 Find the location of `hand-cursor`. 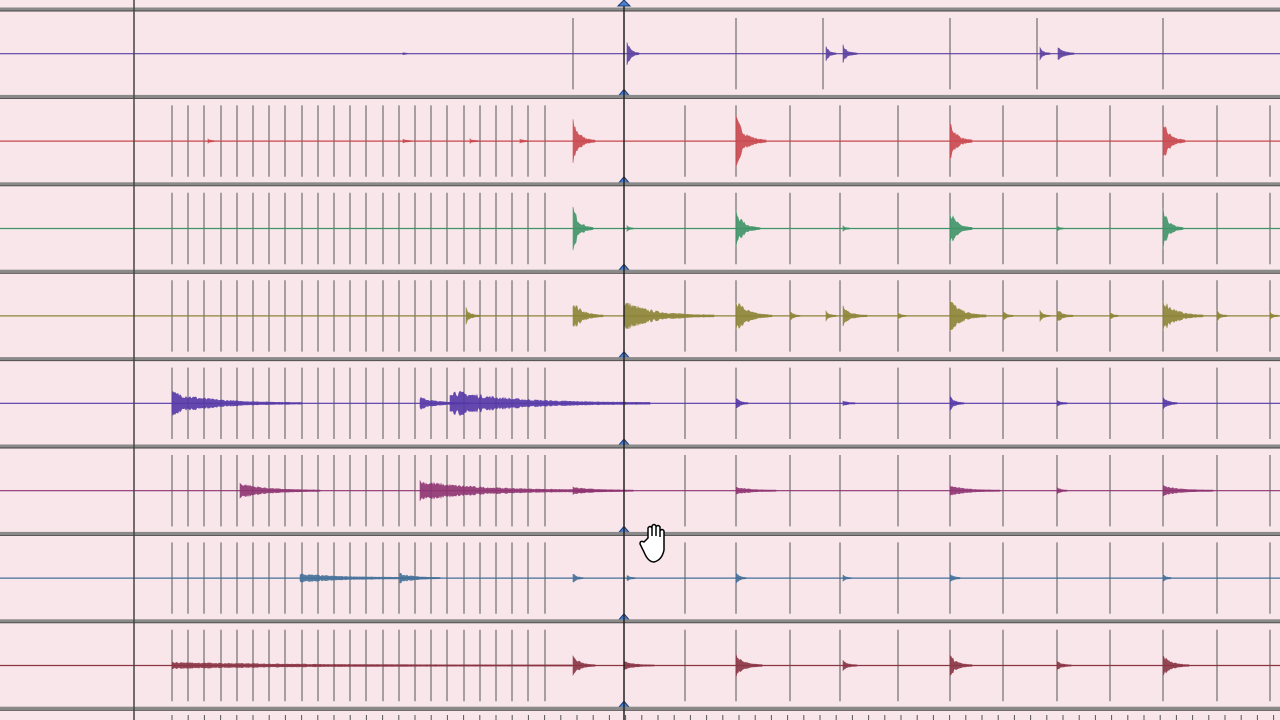

hand-cursor is located at coordinates (652, 543).